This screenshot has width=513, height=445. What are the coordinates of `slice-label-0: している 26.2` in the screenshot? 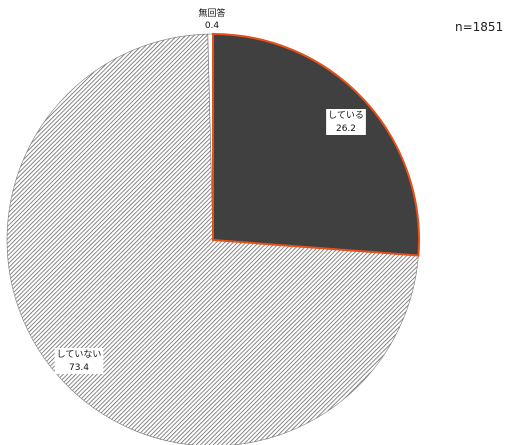 It's located at (346, 122).